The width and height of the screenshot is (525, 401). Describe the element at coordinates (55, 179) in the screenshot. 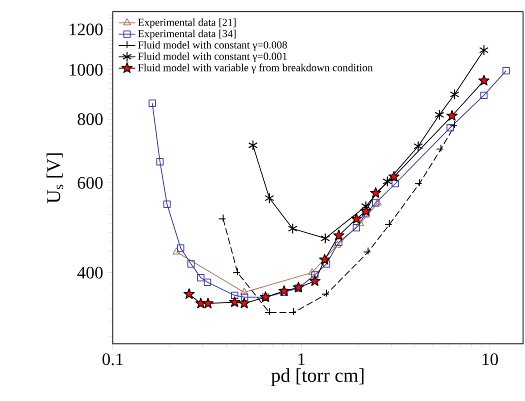

I see `y-axis-title: U$_{s}$ [V]` at that location.